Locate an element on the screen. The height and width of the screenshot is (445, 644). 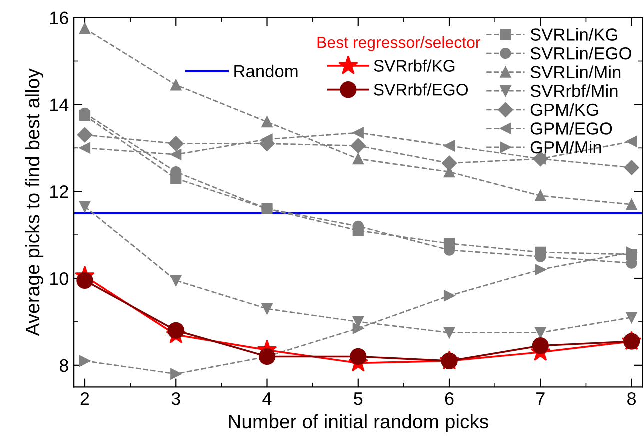
y-tick-label: 16 is located at coordinates (59, 18).